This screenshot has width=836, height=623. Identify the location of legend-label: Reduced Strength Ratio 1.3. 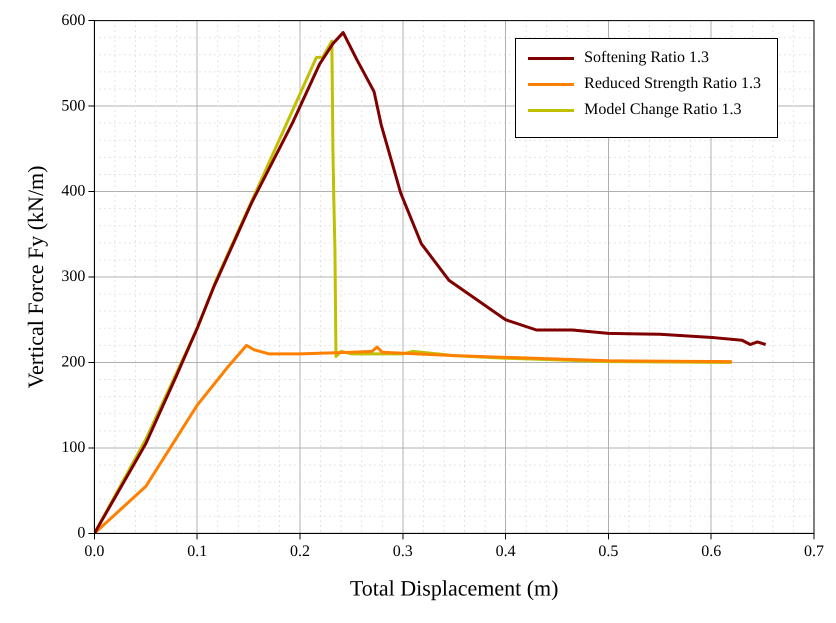
(672, 84).